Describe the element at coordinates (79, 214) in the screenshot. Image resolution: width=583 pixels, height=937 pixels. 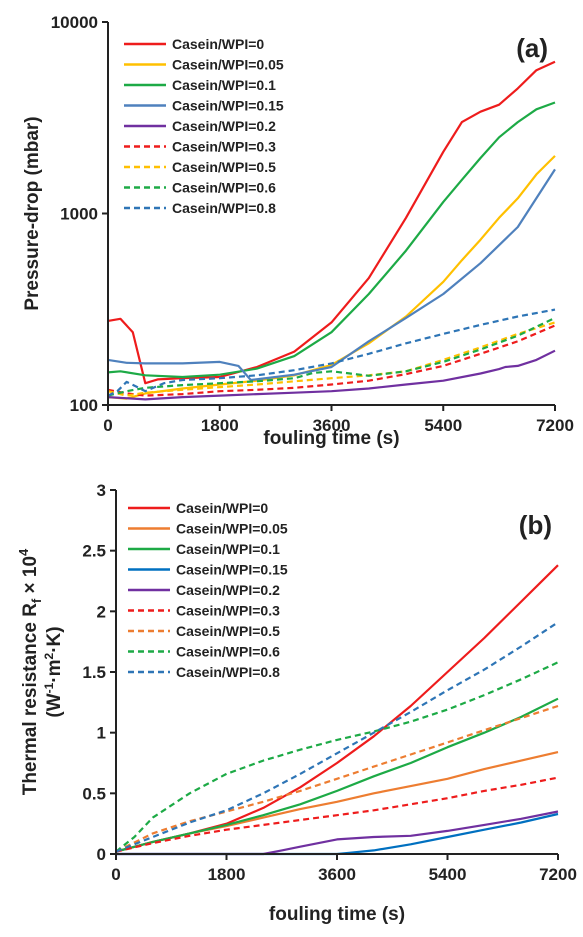
I see `y-tick-label: 1000` at that location.